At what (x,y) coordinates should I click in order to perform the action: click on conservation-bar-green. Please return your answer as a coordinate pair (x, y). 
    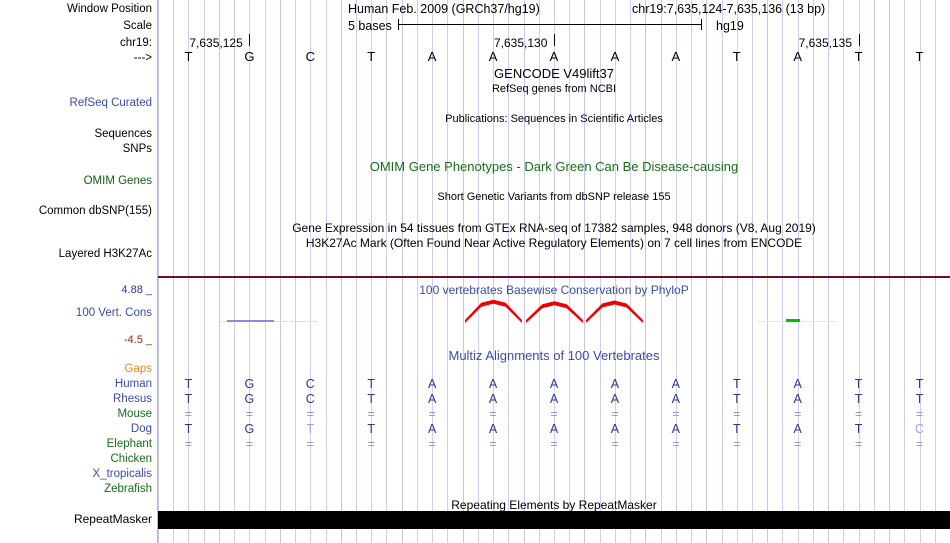
    Looking at the image, I should click on (792, 320).